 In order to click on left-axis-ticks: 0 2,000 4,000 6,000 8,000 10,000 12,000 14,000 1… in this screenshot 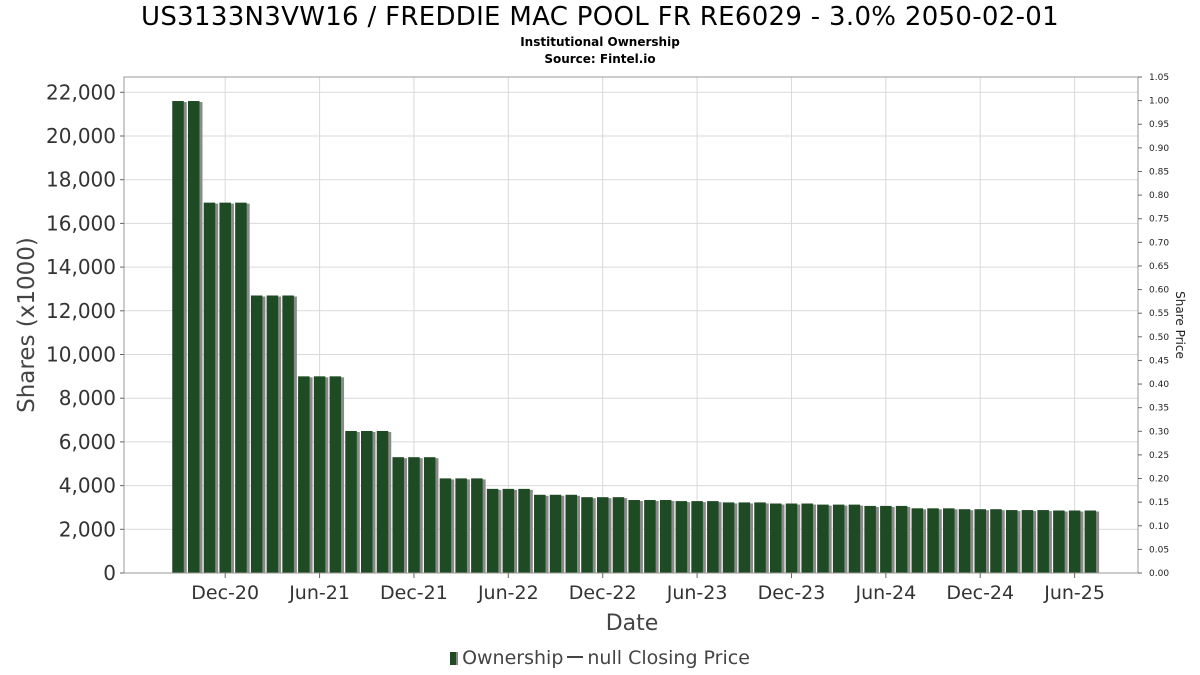, I will do `click(85, 332)`.